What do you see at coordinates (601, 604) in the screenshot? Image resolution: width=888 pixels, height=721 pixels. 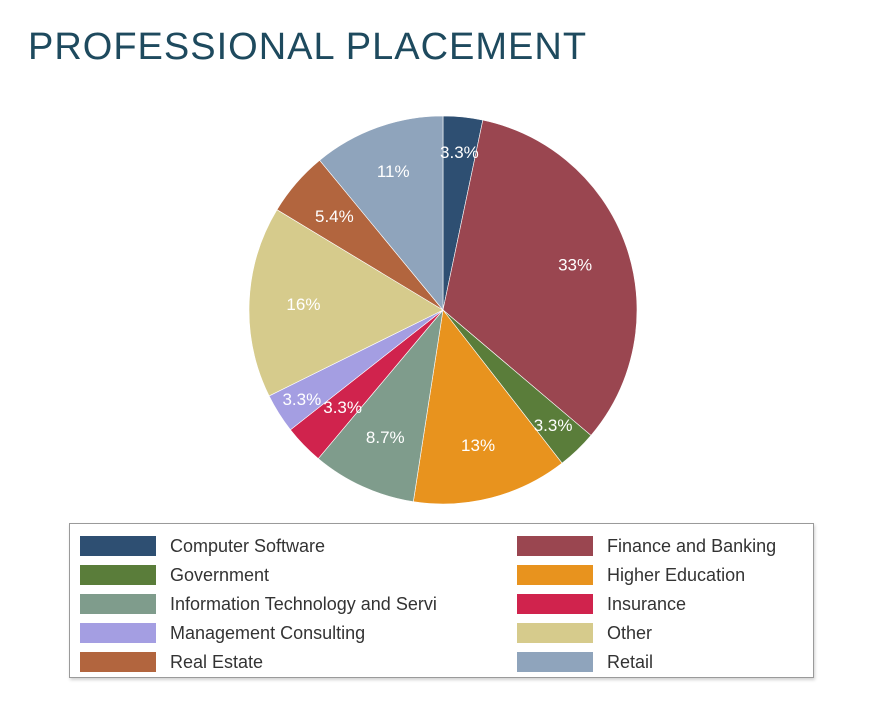 I see `legend-item: Insurance` at bounding box center [601, 604].